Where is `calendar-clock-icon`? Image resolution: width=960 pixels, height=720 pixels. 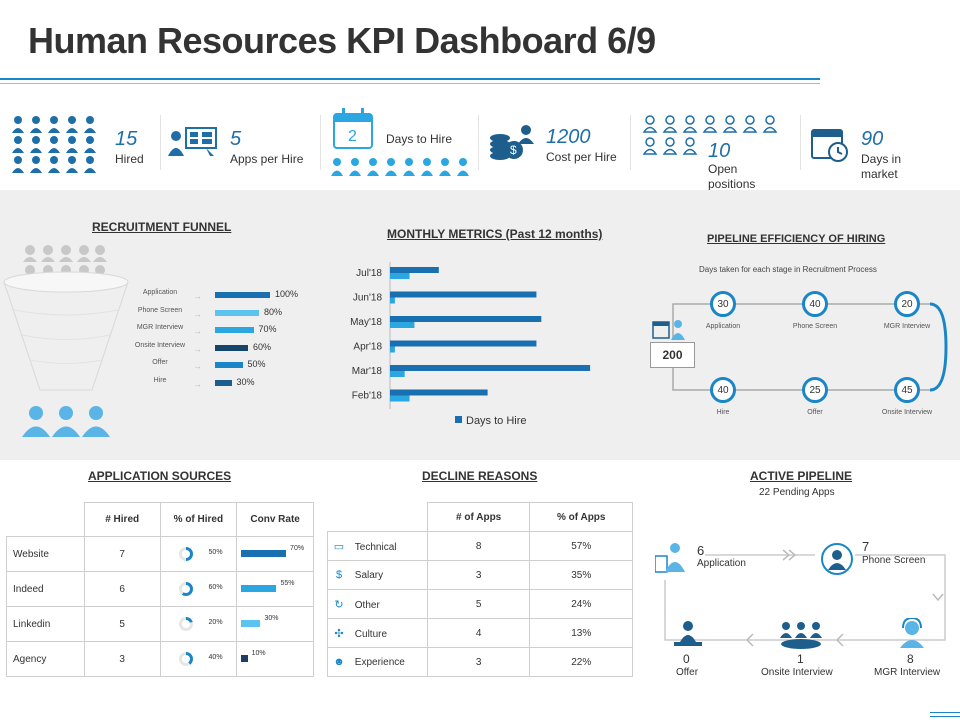 calendar-clock-icon is located at coordinates (829, 145).